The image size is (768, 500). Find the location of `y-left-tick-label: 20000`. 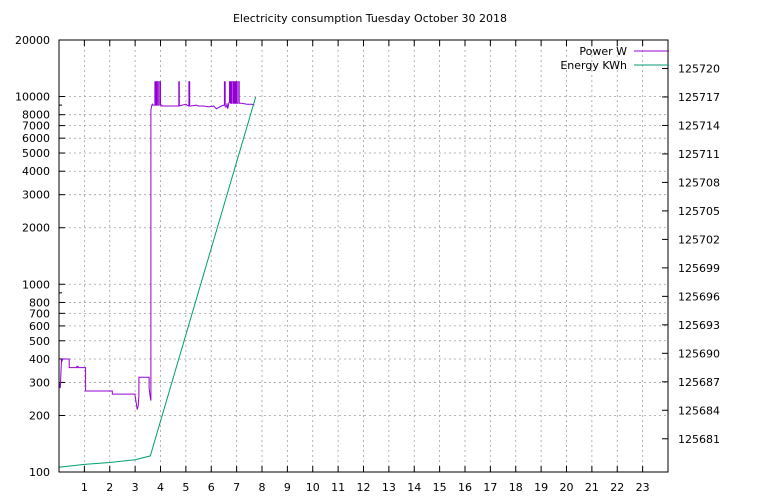

y-left-tick-label: 20000 is located at coordinates (32, 40).